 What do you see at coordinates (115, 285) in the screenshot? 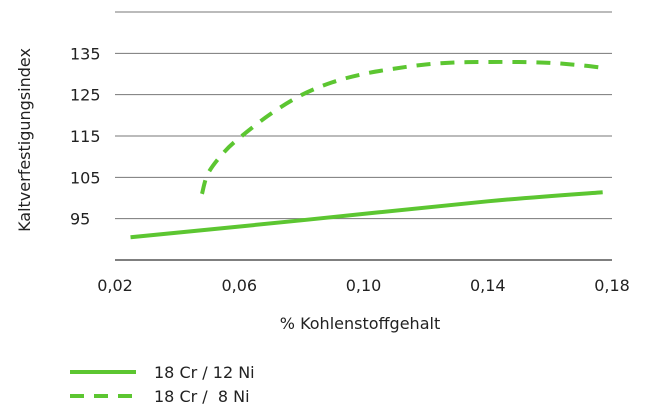
I see `x-tick-label: 0,02` at bounding box center [115, 285].